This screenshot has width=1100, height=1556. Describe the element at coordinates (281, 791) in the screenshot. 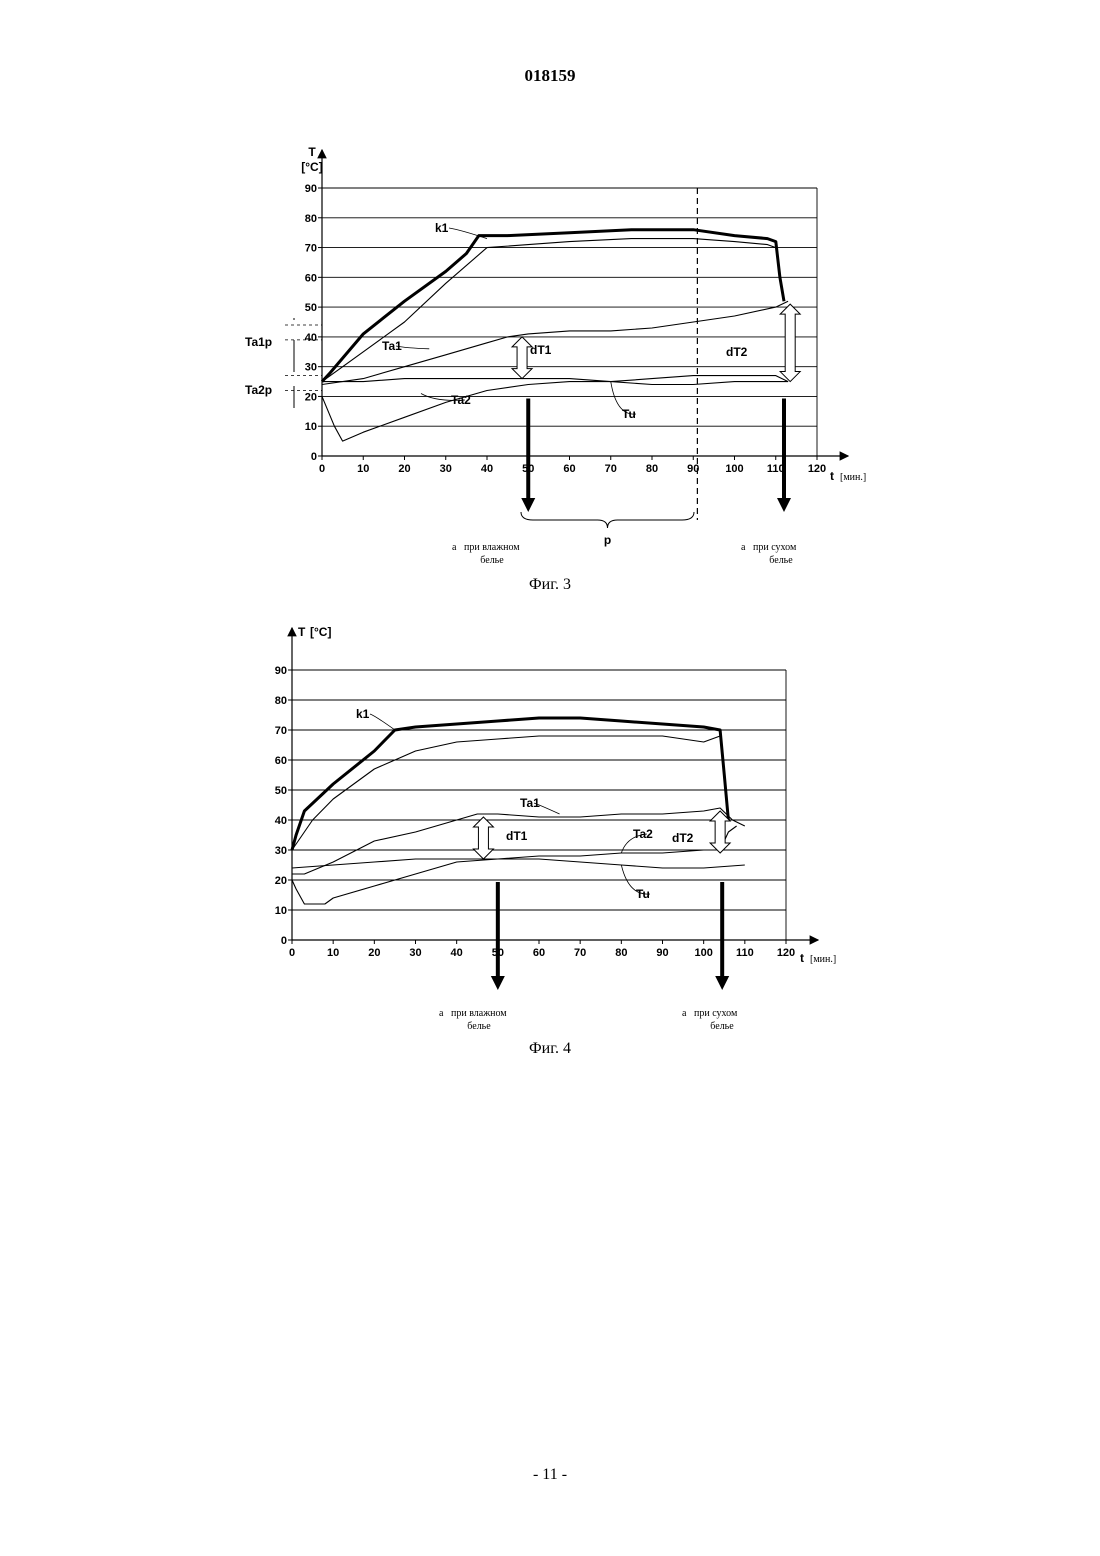

I see `y-tick-label: 50` at that location.